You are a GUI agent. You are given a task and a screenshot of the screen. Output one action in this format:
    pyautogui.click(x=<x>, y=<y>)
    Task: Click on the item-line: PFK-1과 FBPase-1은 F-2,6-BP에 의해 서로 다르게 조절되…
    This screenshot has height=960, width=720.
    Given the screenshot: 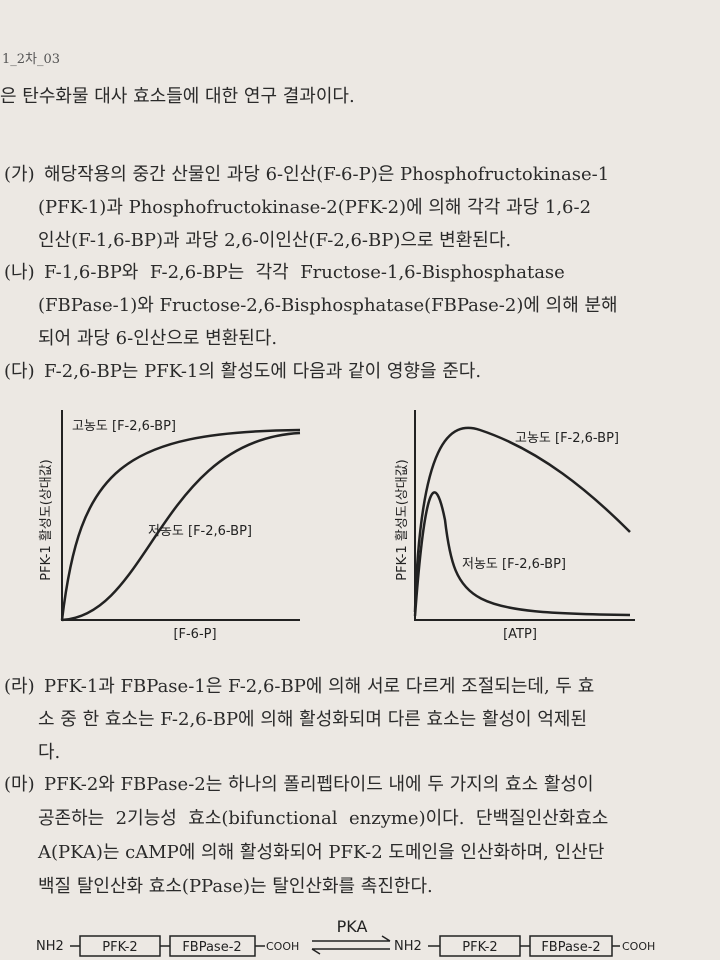 What is the action you would take?
    pyautogui.click(x=319, y=686)
    